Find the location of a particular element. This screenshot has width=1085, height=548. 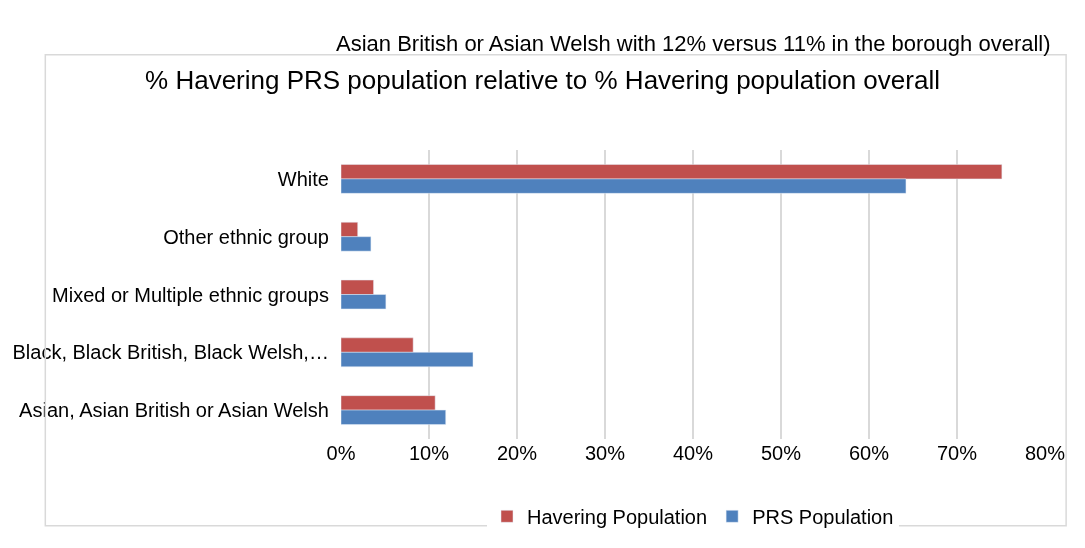

text: Asian British or Asian Welsh with 12% versus 11% in the borough overall) is located at coordinates (693, 43).